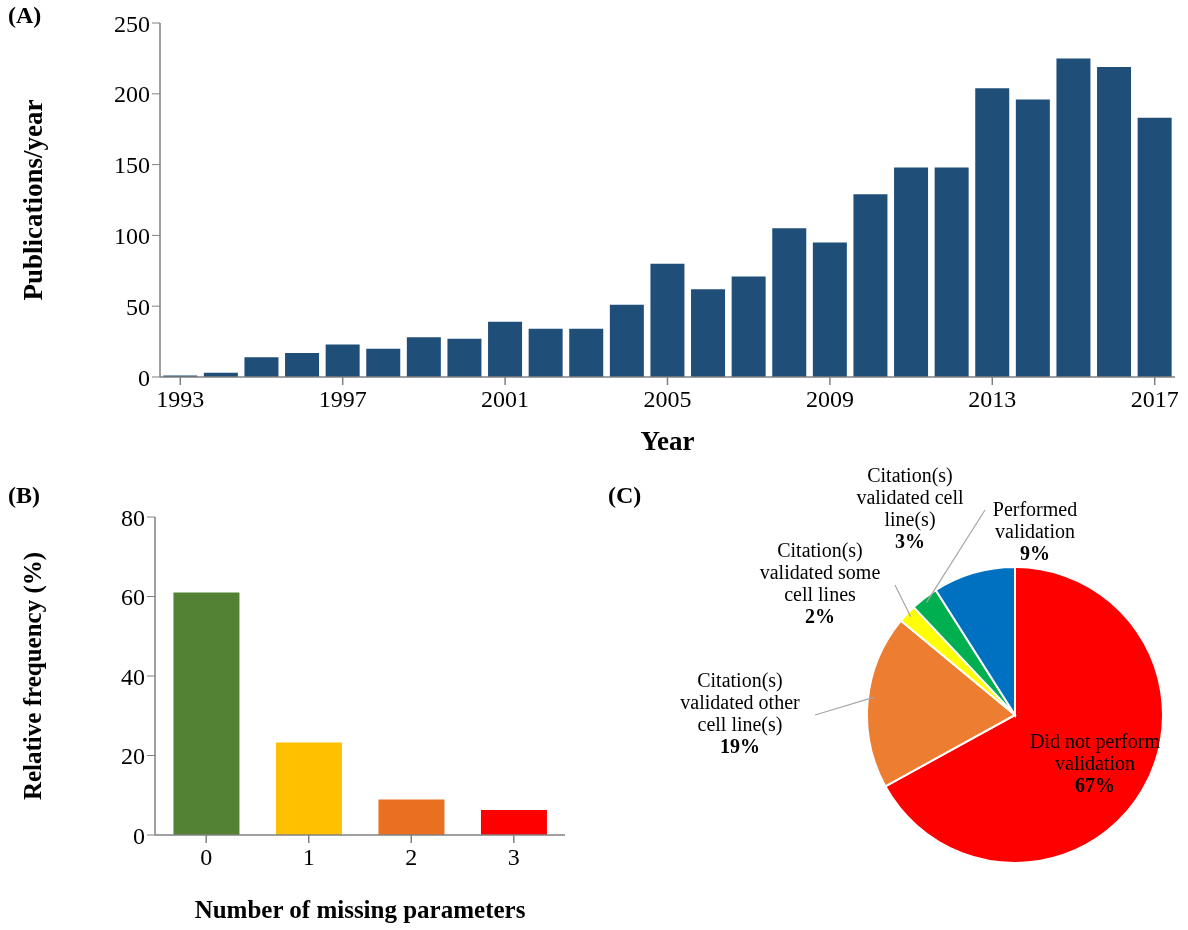 The width and height of the screenshot is (1188, 930). Describe the element at coordinates (133, 597) in the screenshot. I see `y-tick-label: 60` at that location.